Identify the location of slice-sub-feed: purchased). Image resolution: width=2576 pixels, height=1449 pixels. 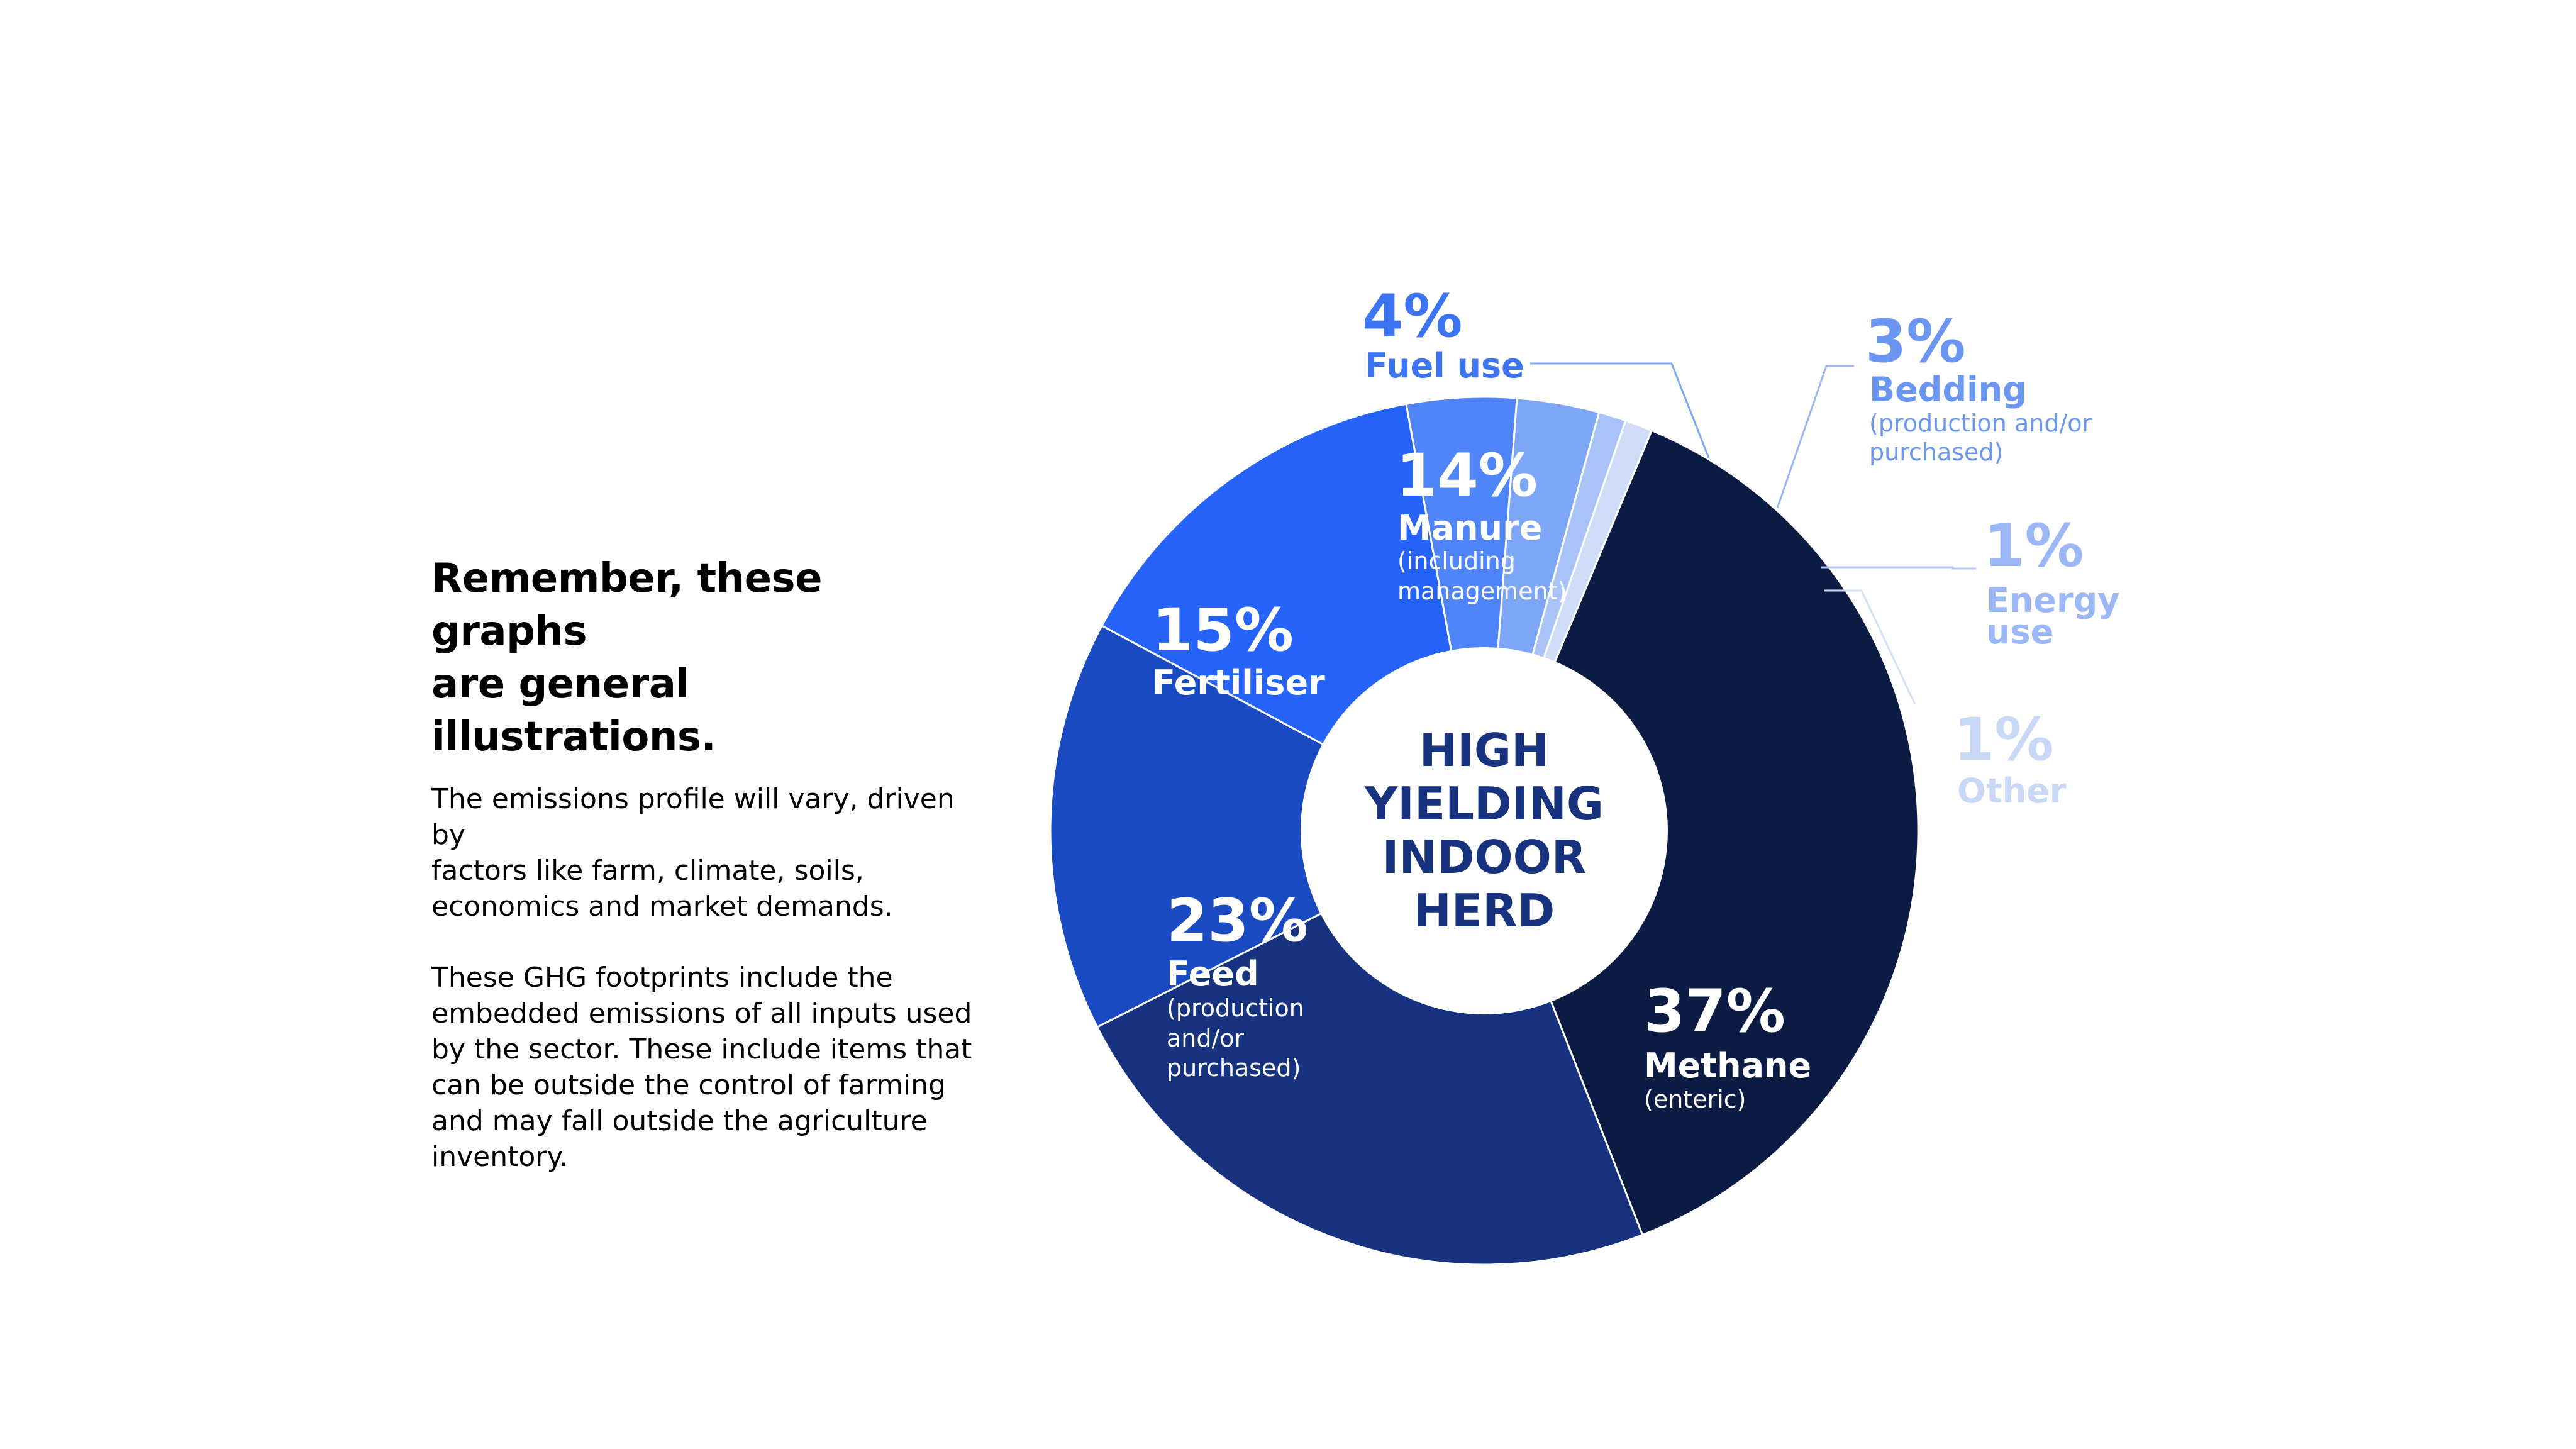
(1234, 1068).